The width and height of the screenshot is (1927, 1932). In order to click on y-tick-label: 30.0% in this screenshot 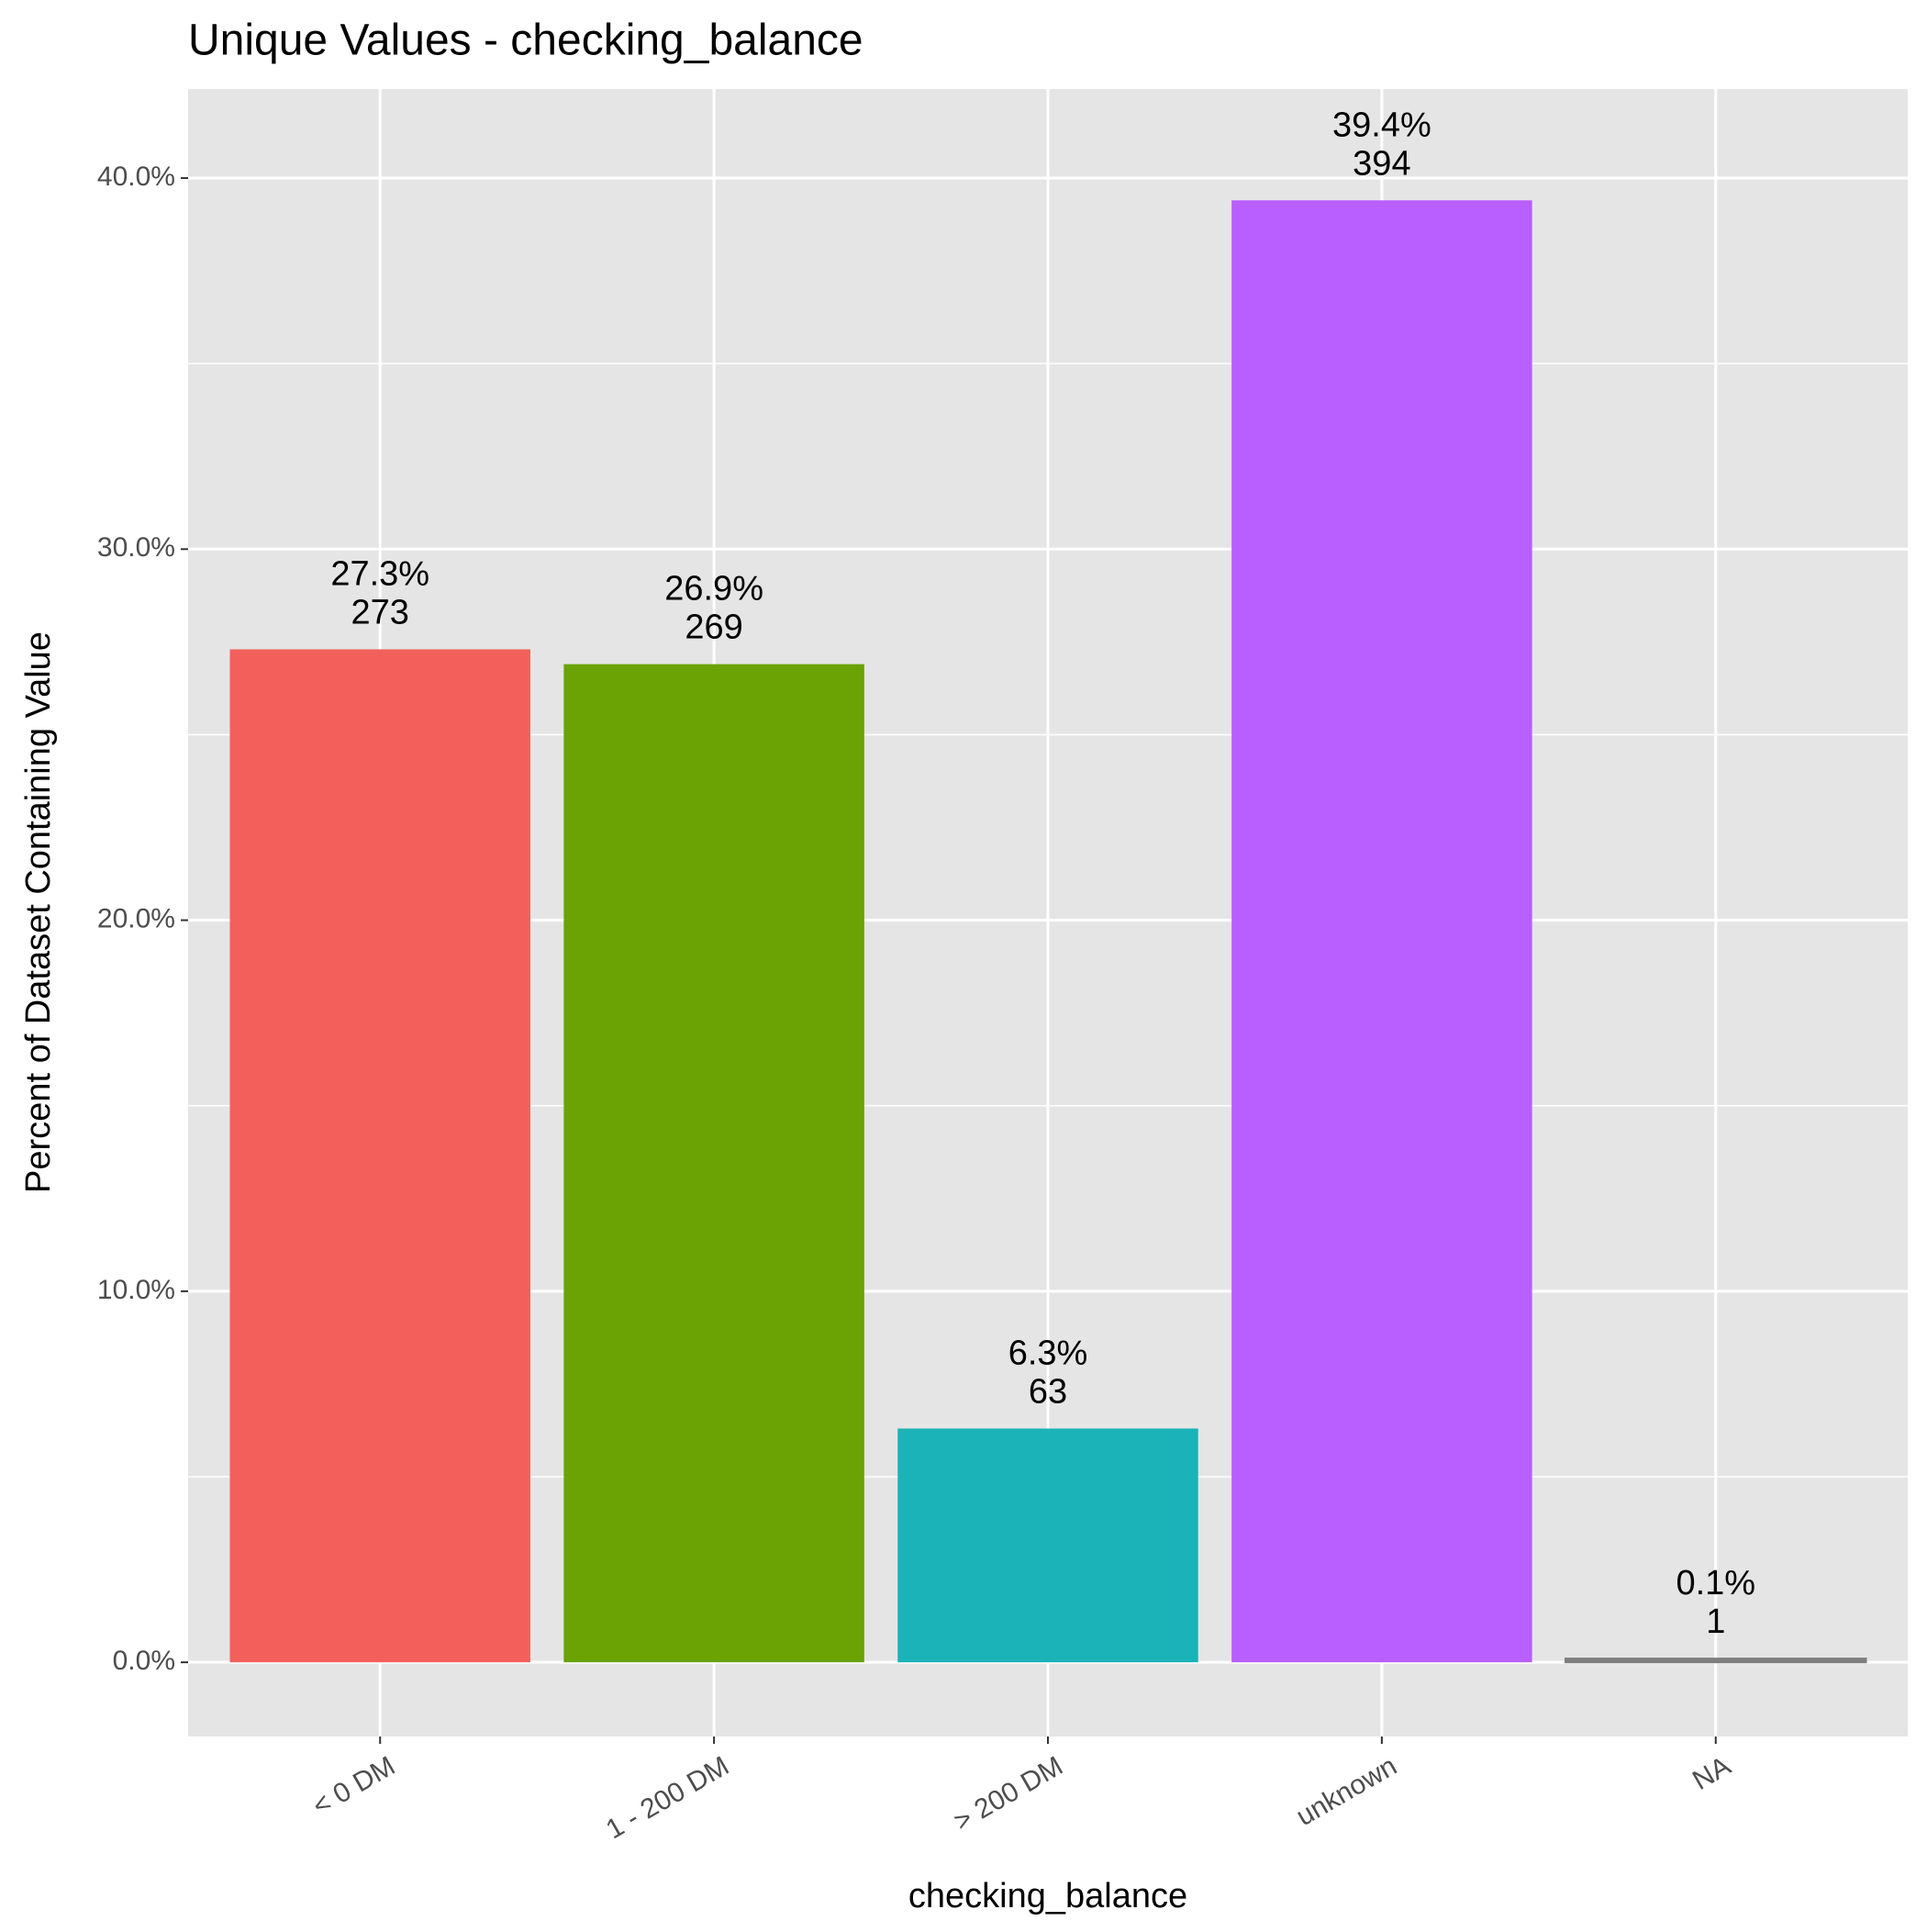, I will do `click(136, 547)`.